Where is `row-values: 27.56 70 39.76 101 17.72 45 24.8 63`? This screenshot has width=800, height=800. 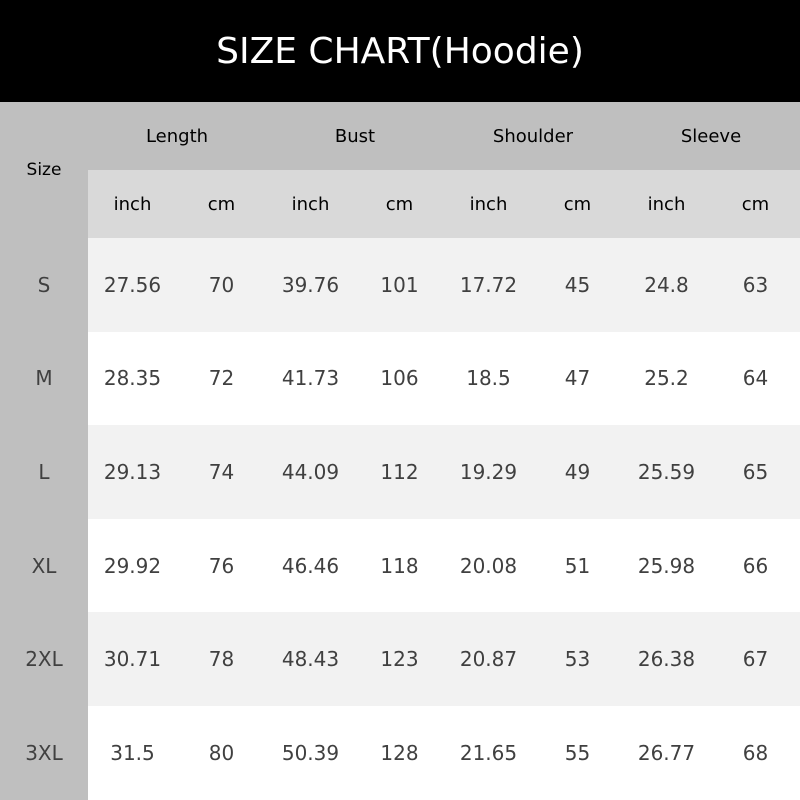
row-values: 27.56 70 39.76 101 17.72 45 24.8 63 is located at coordinates (444, 285).